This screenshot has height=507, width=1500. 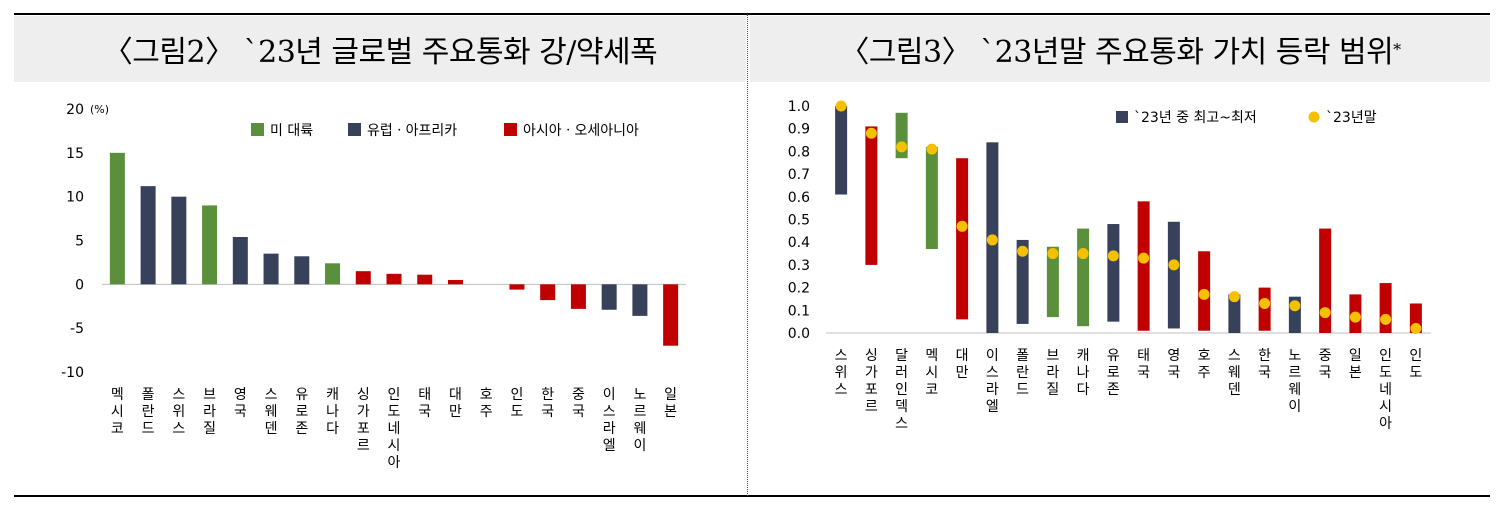 I want to click on year-end-marker-이스라엘, so click(x=992, y=240).